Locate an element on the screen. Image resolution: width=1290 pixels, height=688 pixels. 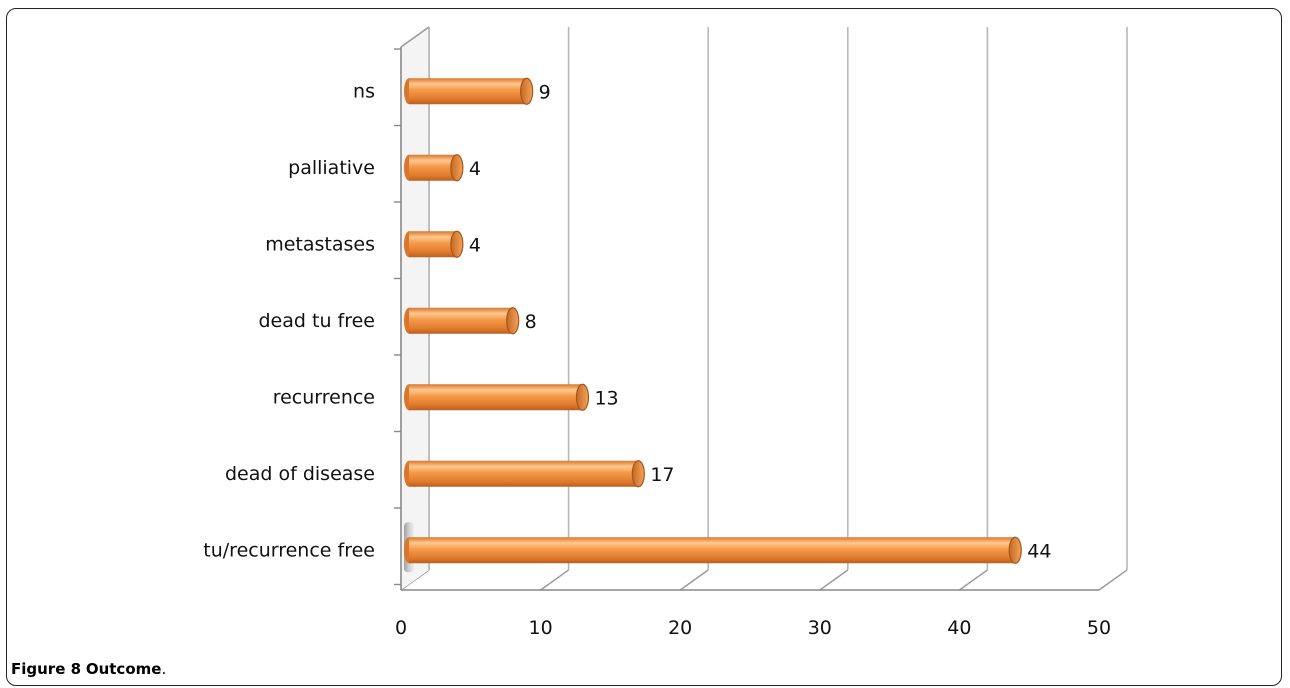
bar-dead-of-disease is located at coordinates (524, 474).